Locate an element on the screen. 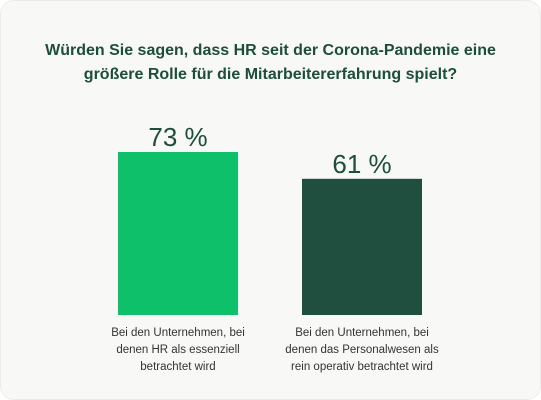 The width and height of the screenshot is (541, 400). category-label-2-line-2: denen das Personalwesen als is located at coordinates (362, 350).